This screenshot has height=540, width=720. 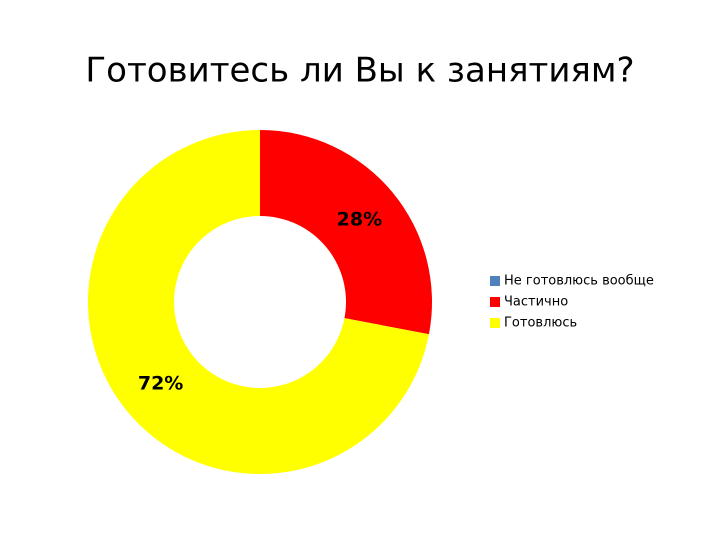 I want to click on data-label: 28%, so click(x=359, y=219).